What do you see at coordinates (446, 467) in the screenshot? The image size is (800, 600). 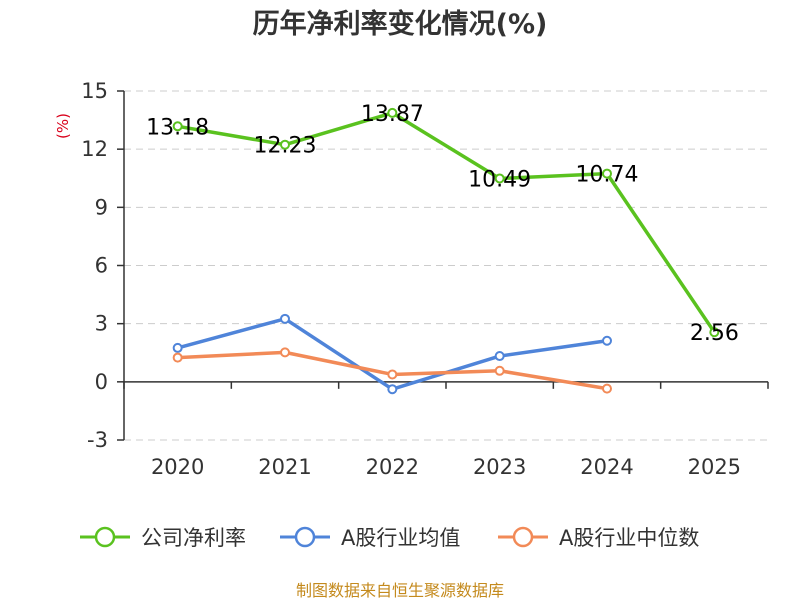 I see `x-axis-ticks: 2020 2021 2022 2023 2024 2025` at bounding box center [446, 467].